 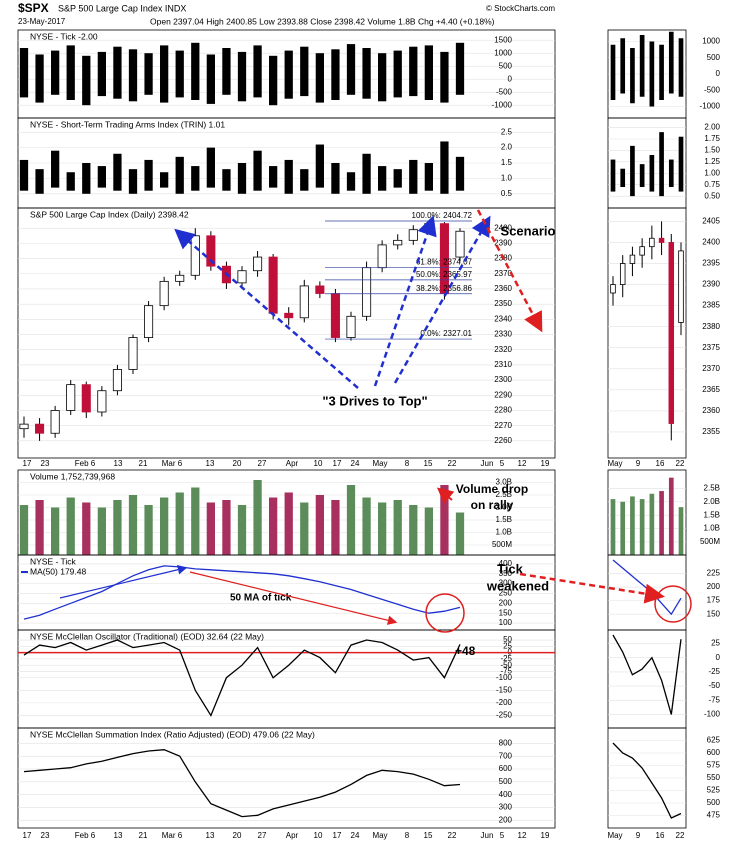 I want to click on x-tick-label: 23, so click(x=45, y=463).